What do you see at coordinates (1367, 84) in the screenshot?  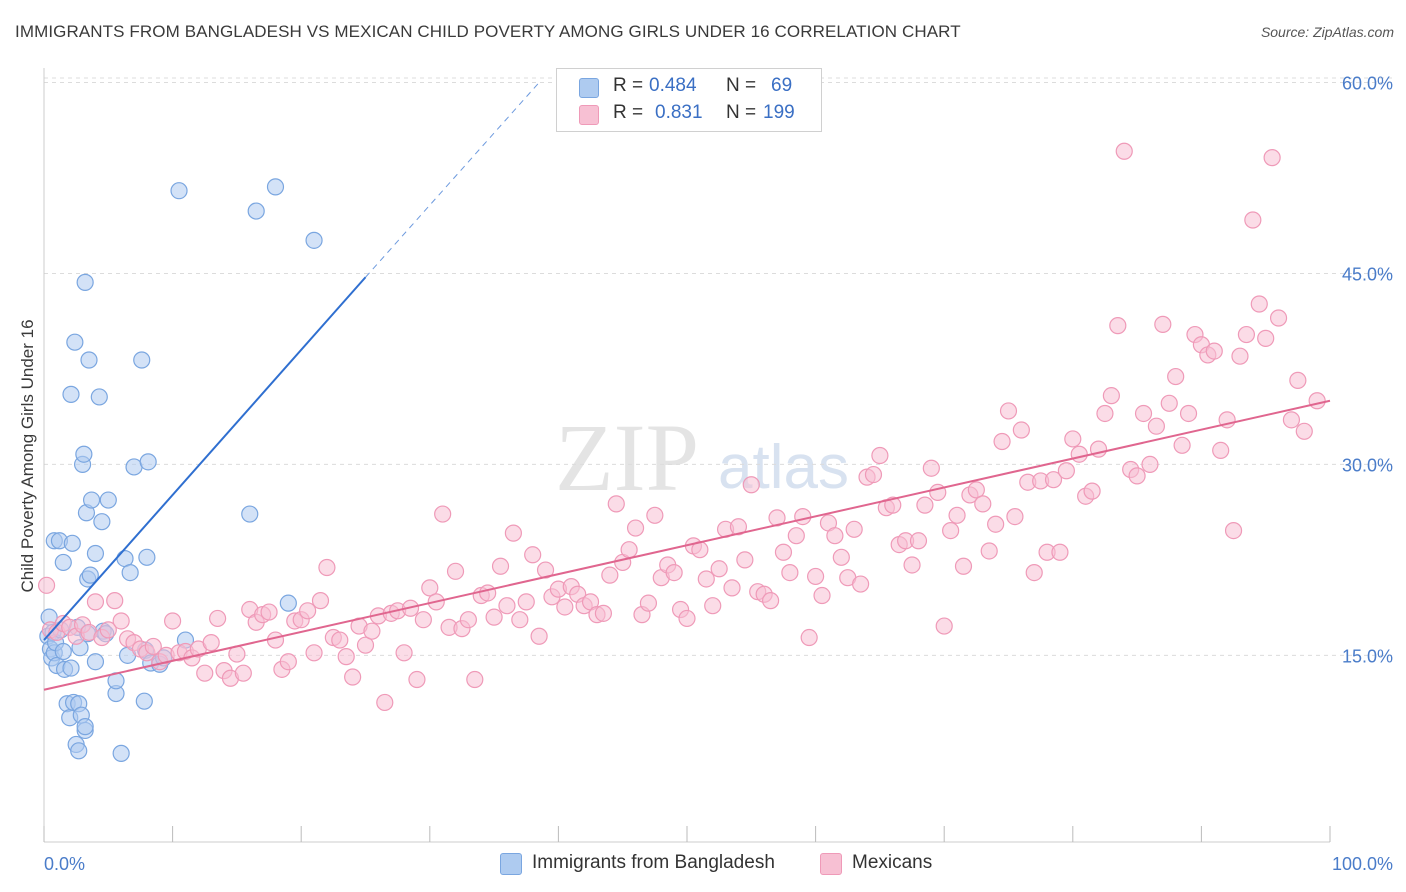 I see `y-tick-label: 60.0%` at bounding box center [1367, 84].